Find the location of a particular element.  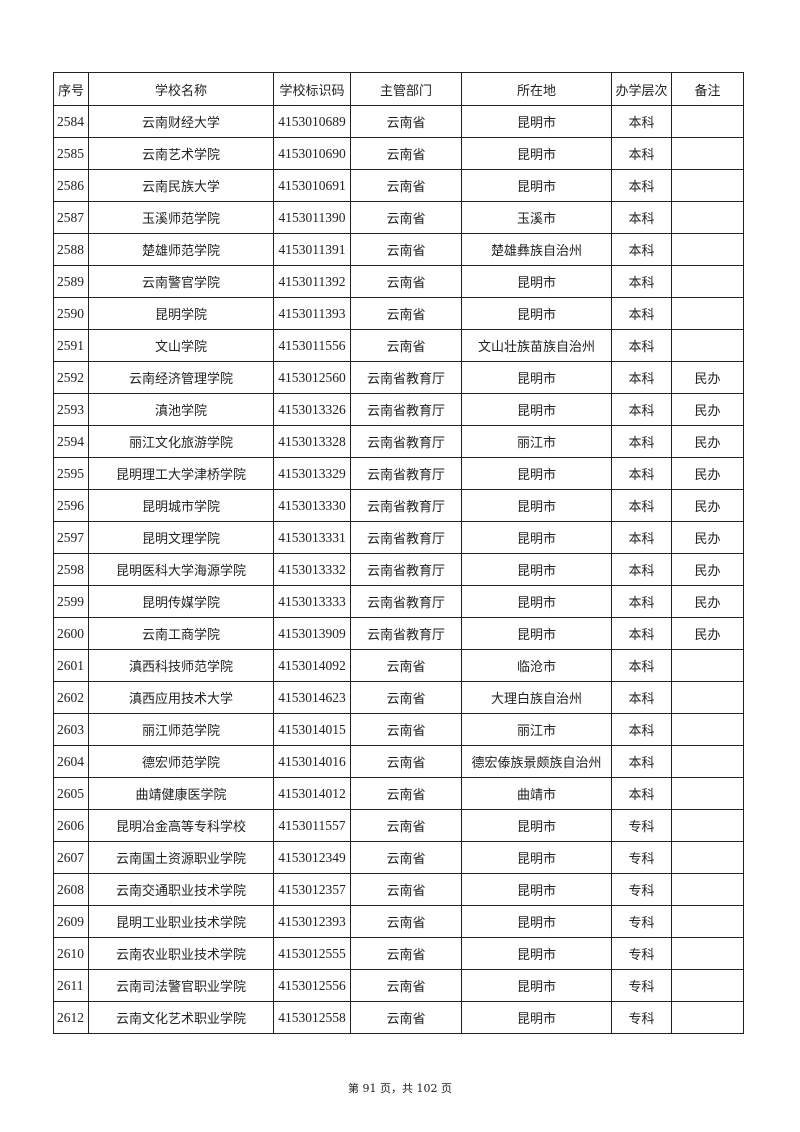

table-row: 2594 丽江文化旅游学院 4153013328 云南省教育厅 丽江市 本科 民办 is located at coordinates (398, 441).